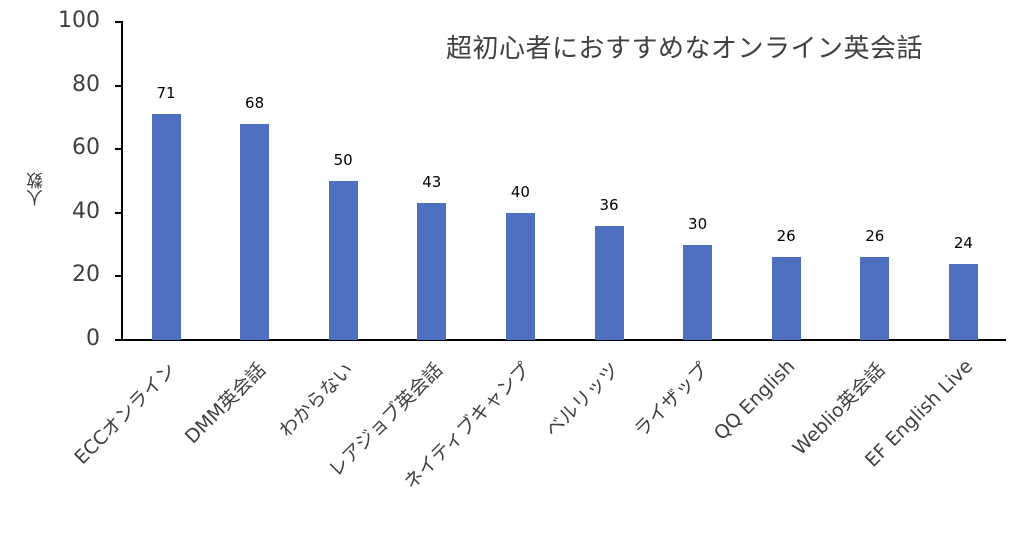 This screenshot has width=1024, height=556. What do you see at coordinates (609, 204) in the screenshot?
I see `bar-value-label: 36` at bounding box center [609, 204].